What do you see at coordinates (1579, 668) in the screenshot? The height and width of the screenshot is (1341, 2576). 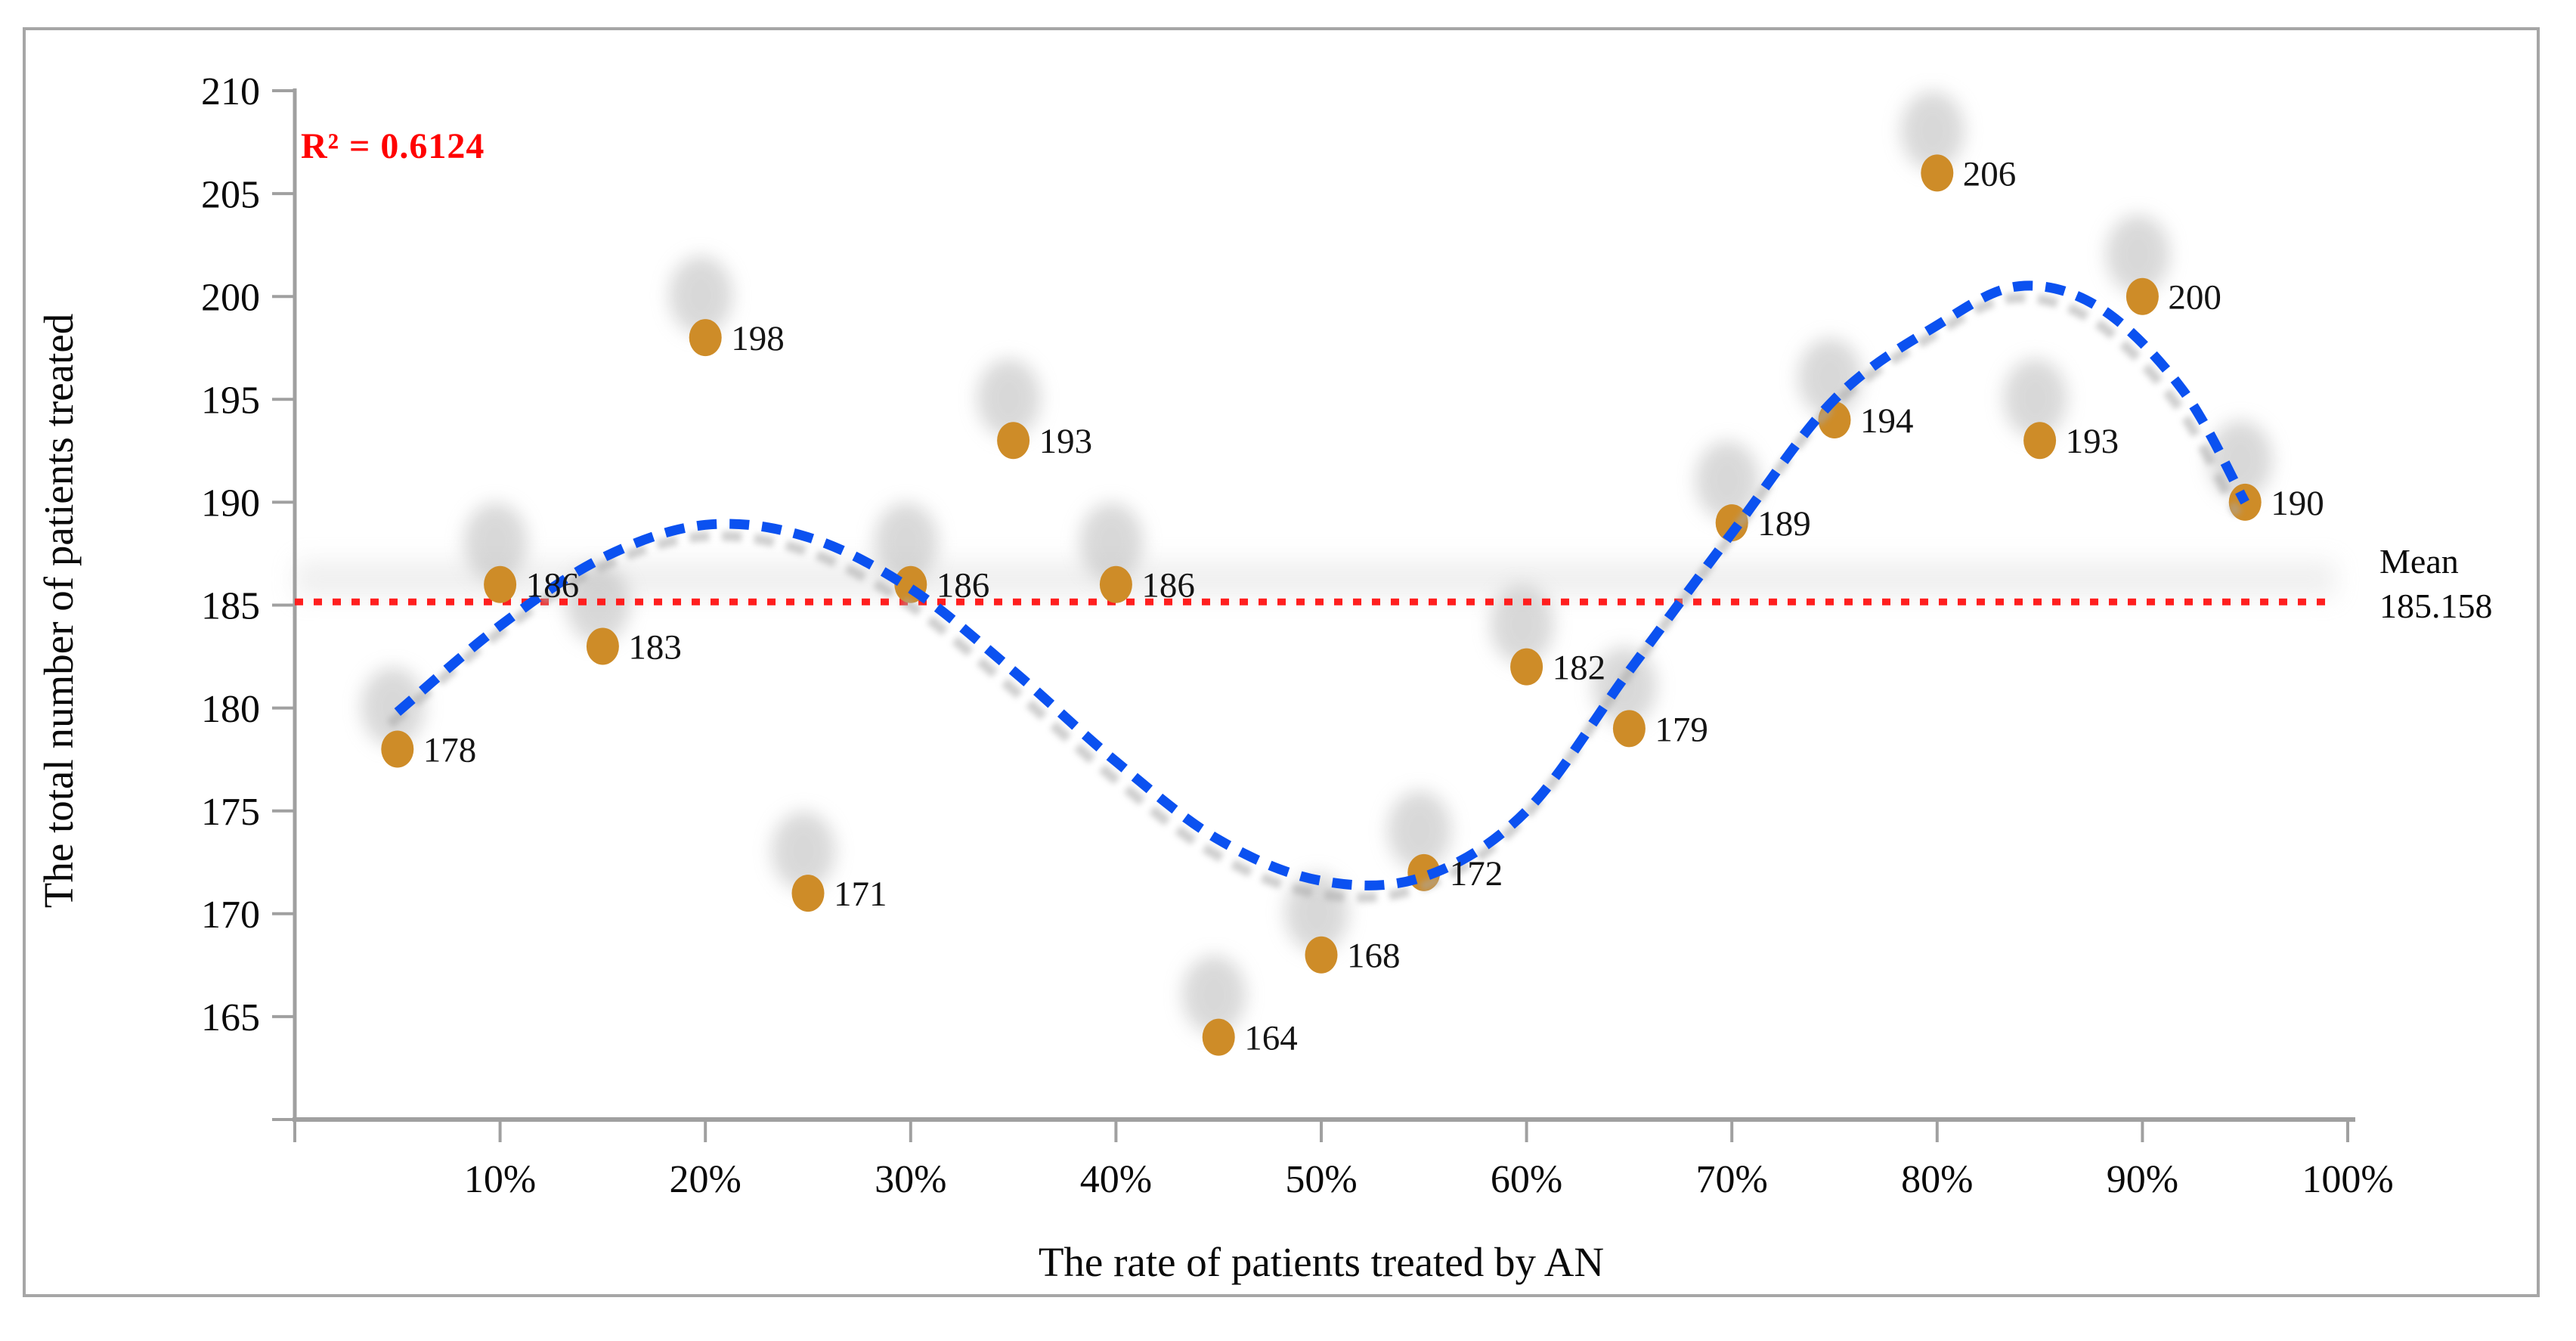 I see `data-point-label: 182` at bounding box center [1579, 668].